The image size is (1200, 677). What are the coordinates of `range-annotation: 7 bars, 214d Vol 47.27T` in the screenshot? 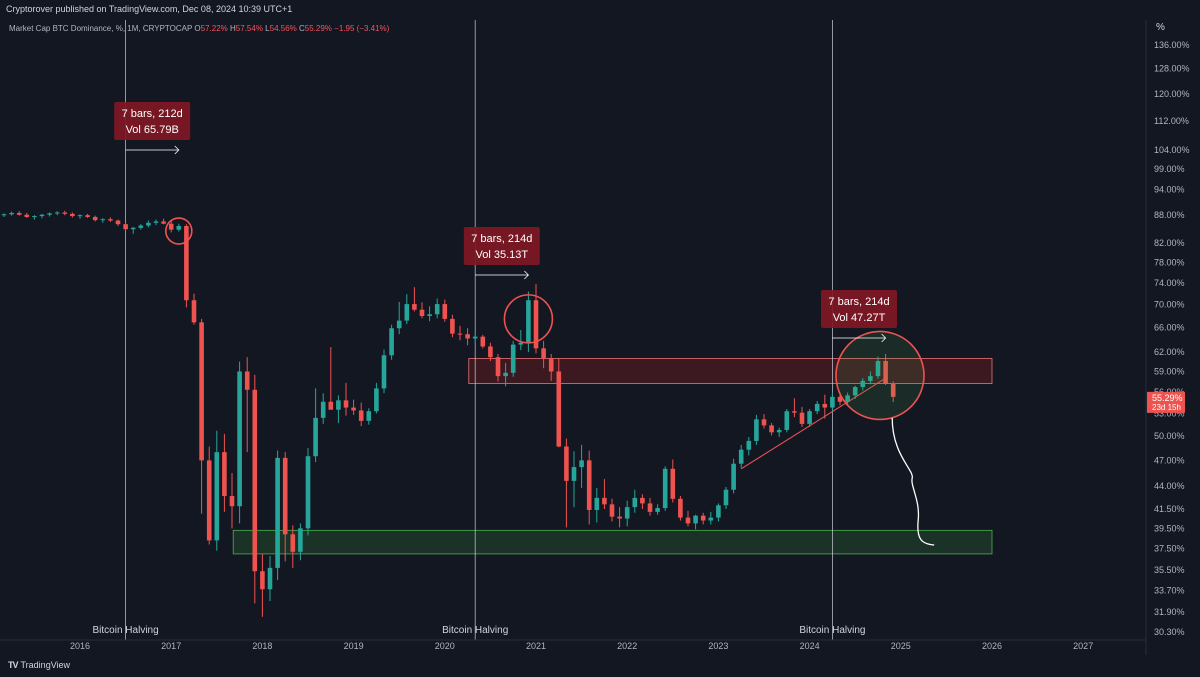 It's located at (859, 316).